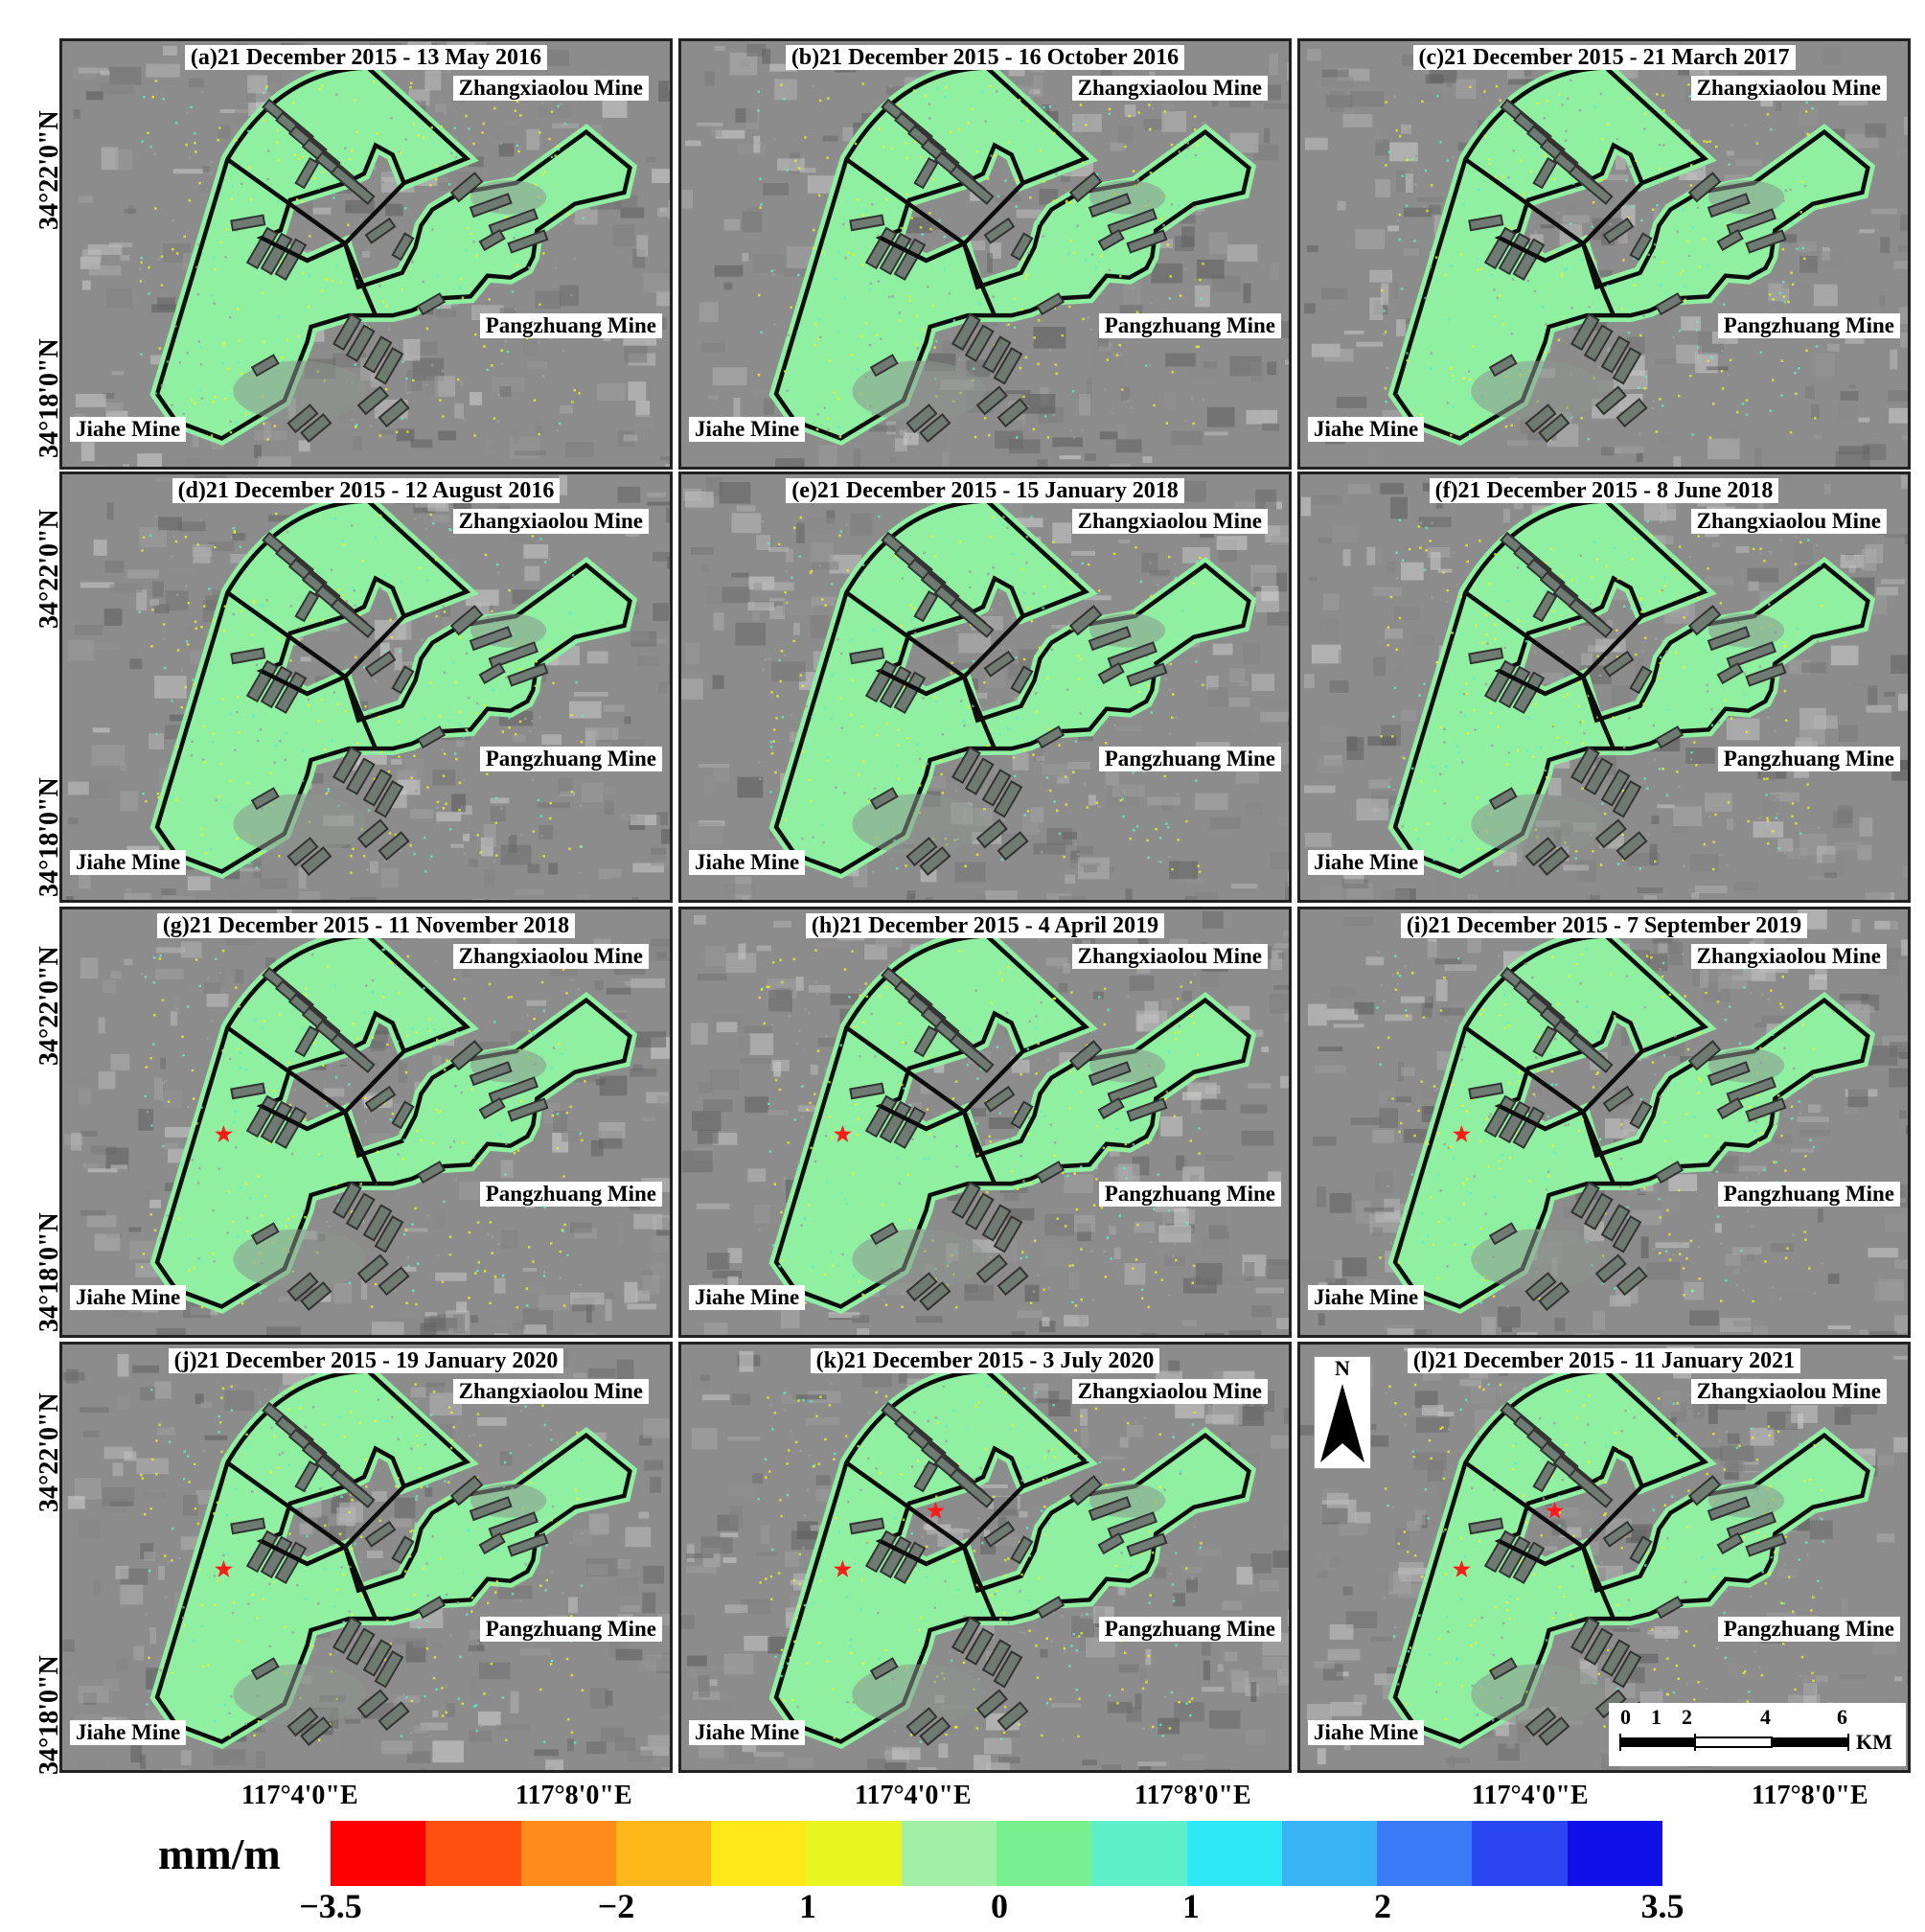 The width and height of the screenshot is (1925, 1932). Describe the element at coordinates (220, 1853) in the screenshot. I see `legend-title: mm/m` at that location.